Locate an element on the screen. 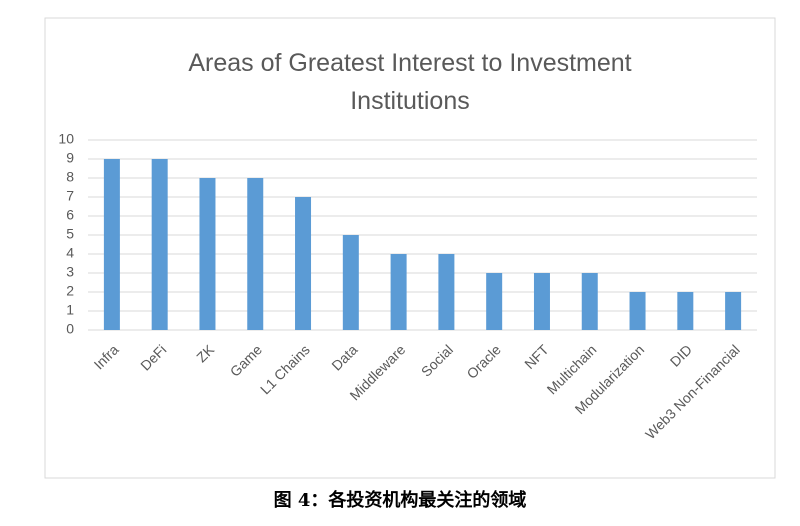  y-tick-label: 9 is located at coordinates (70, 158).